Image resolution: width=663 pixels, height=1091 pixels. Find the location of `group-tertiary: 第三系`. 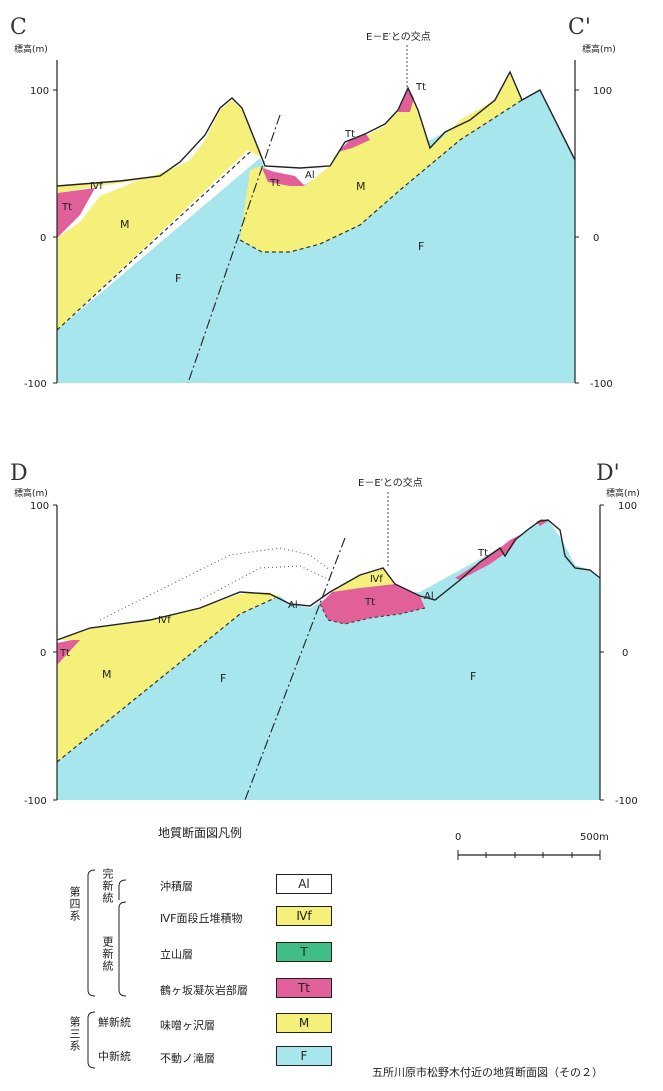

group-tertiary: 第三系 is located at coordinates (74, 1034).